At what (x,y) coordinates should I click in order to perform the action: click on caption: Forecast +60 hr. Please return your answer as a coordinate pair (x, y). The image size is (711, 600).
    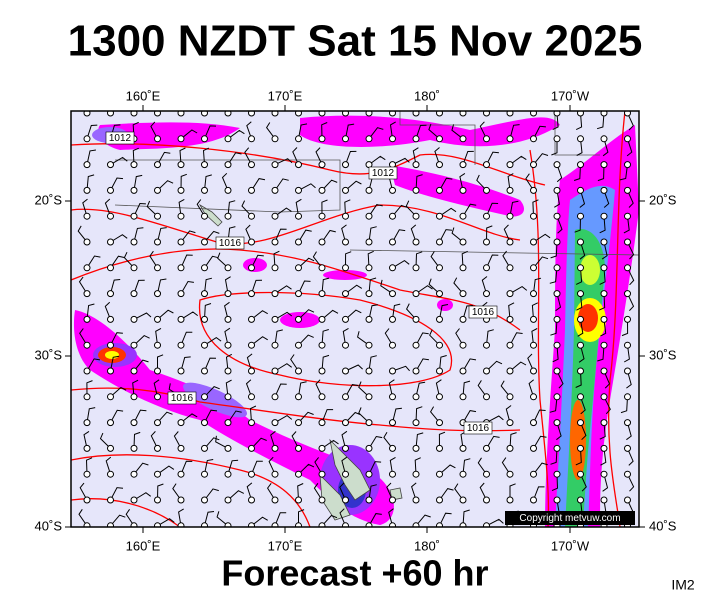
    Looking at the image, I should click on (354, 573).